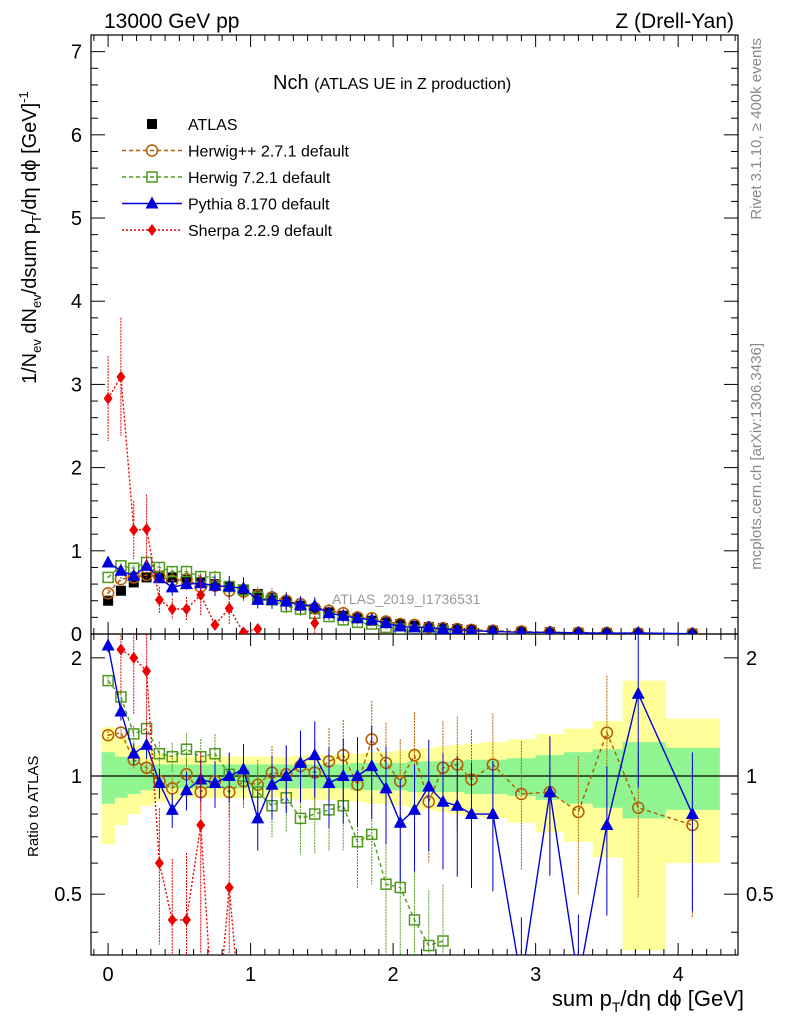  Describe the element at coordinates (756, 456) in the screenshot. I see `mcplots-text: mcplots.cern.ch [arXiv:1306.3436]` at that location.